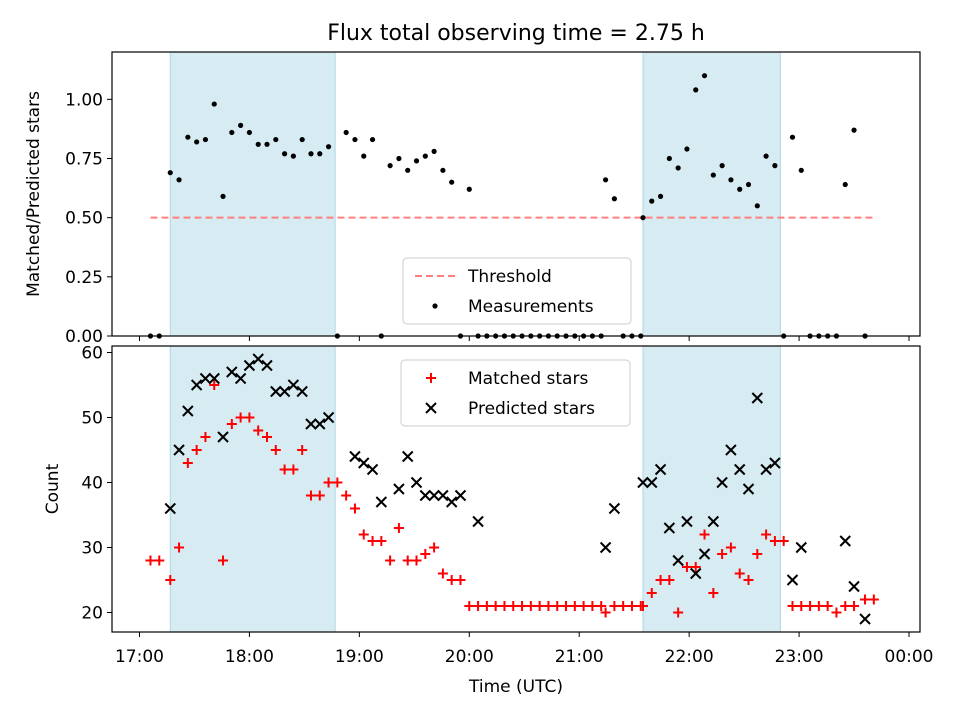 The width and height of the screenshot is (960, 720). Describe the element at coordinates (359, 657) in the screenshot. I see `x-tick-label: 19:00` at that location.